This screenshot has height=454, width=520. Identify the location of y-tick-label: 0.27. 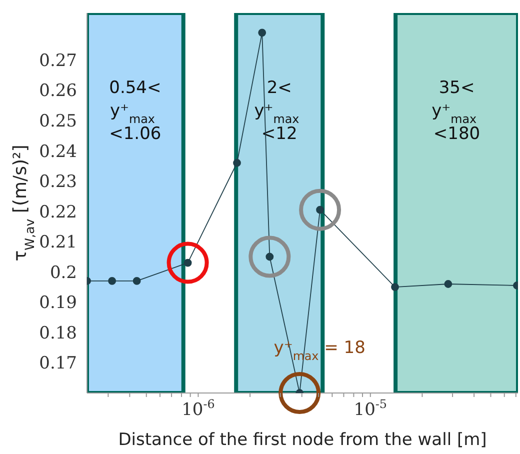
(58, 60).